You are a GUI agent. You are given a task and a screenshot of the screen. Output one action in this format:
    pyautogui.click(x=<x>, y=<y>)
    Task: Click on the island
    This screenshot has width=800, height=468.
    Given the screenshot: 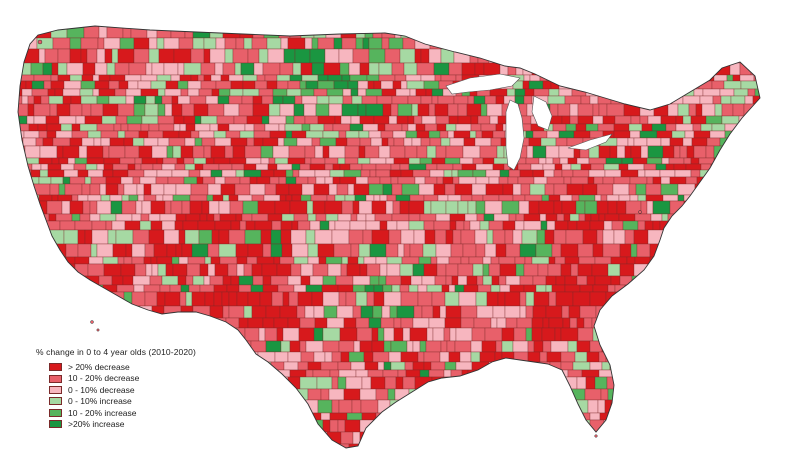 What is the action you would take?
    pyautogui.click(x=92, y=322)
    